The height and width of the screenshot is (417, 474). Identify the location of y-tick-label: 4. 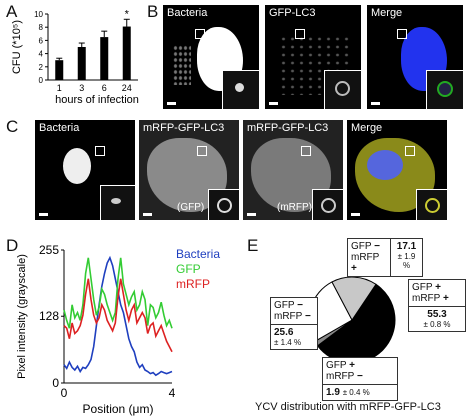
(41, 54).